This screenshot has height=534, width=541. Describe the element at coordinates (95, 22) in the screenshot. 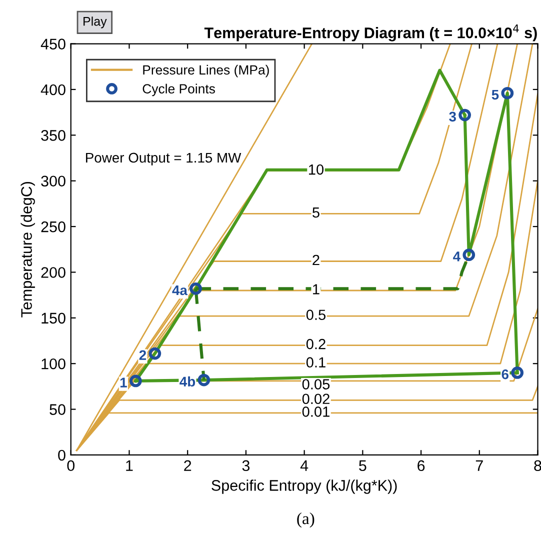

I see `text: Play` at that location.